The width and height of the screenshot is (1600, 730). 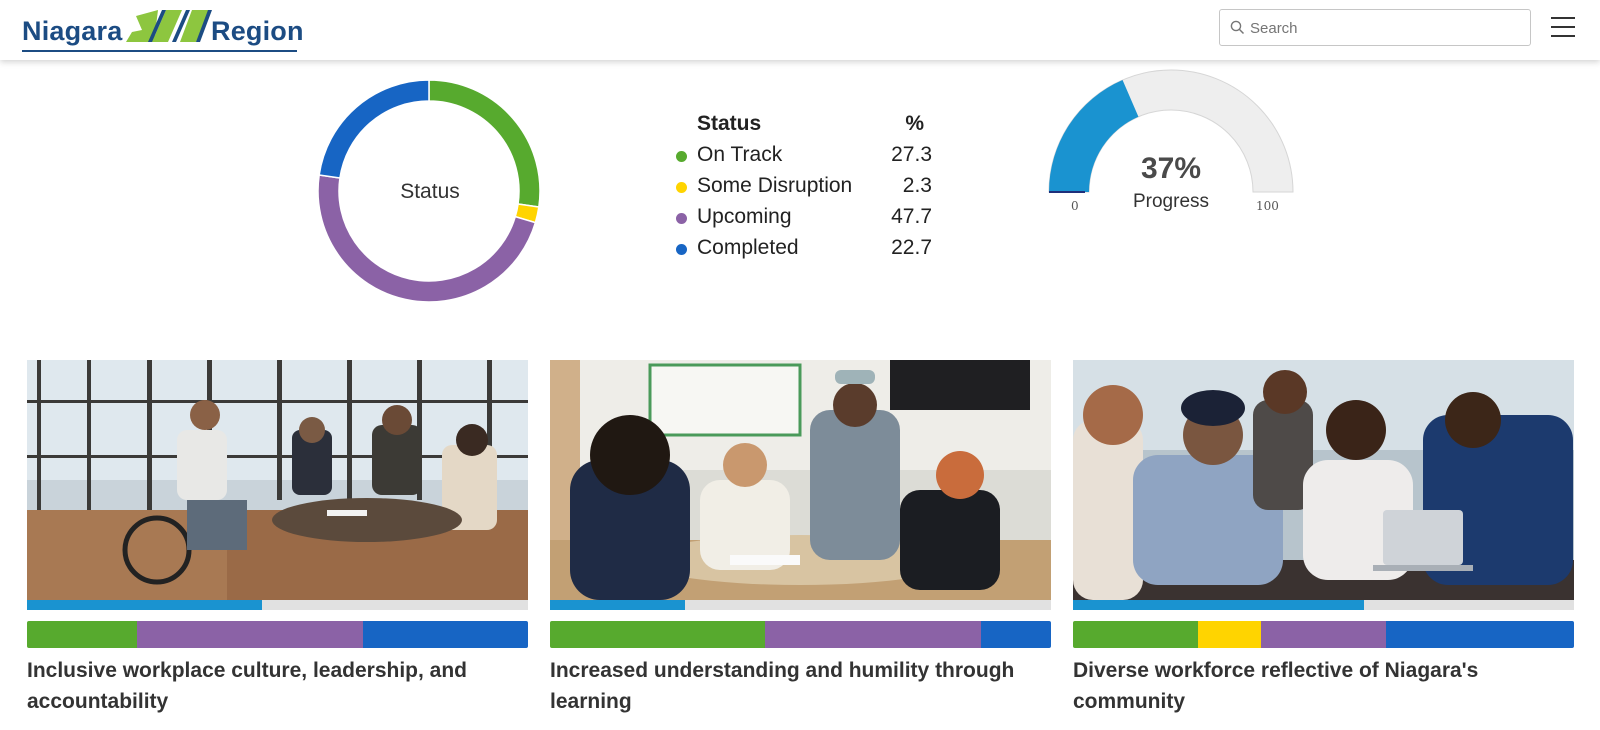 I want to click on legend-header-status: Status, so click(x=729, y=123).